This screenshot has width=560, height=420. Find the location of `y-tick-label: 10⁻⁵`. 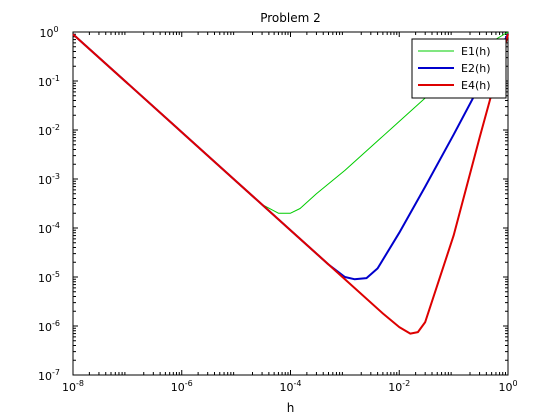

y-tick-label: 10⁻⁵ is located at coordinates (49, 277).